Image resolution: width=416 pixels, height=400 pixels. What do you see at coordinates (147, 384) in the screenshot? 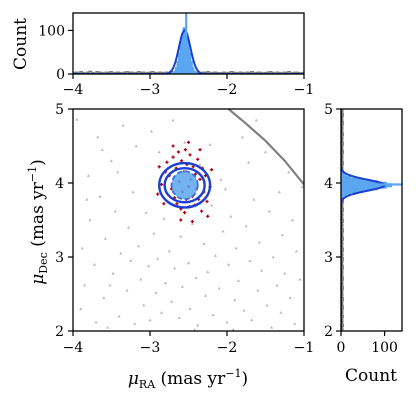
I see `xlabel-sub: RA` at bounding box center [147, 384].